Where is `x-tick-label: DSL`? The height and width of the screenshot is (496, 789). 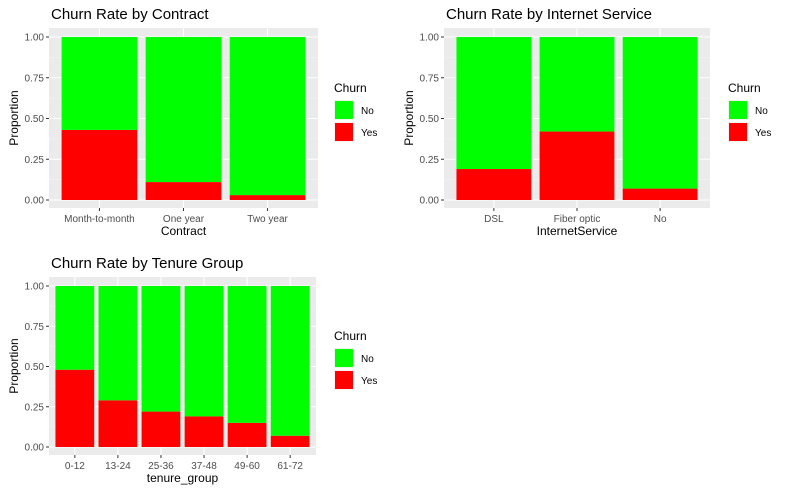 x-tick-label: DSL is located at coordinates (494, 219).